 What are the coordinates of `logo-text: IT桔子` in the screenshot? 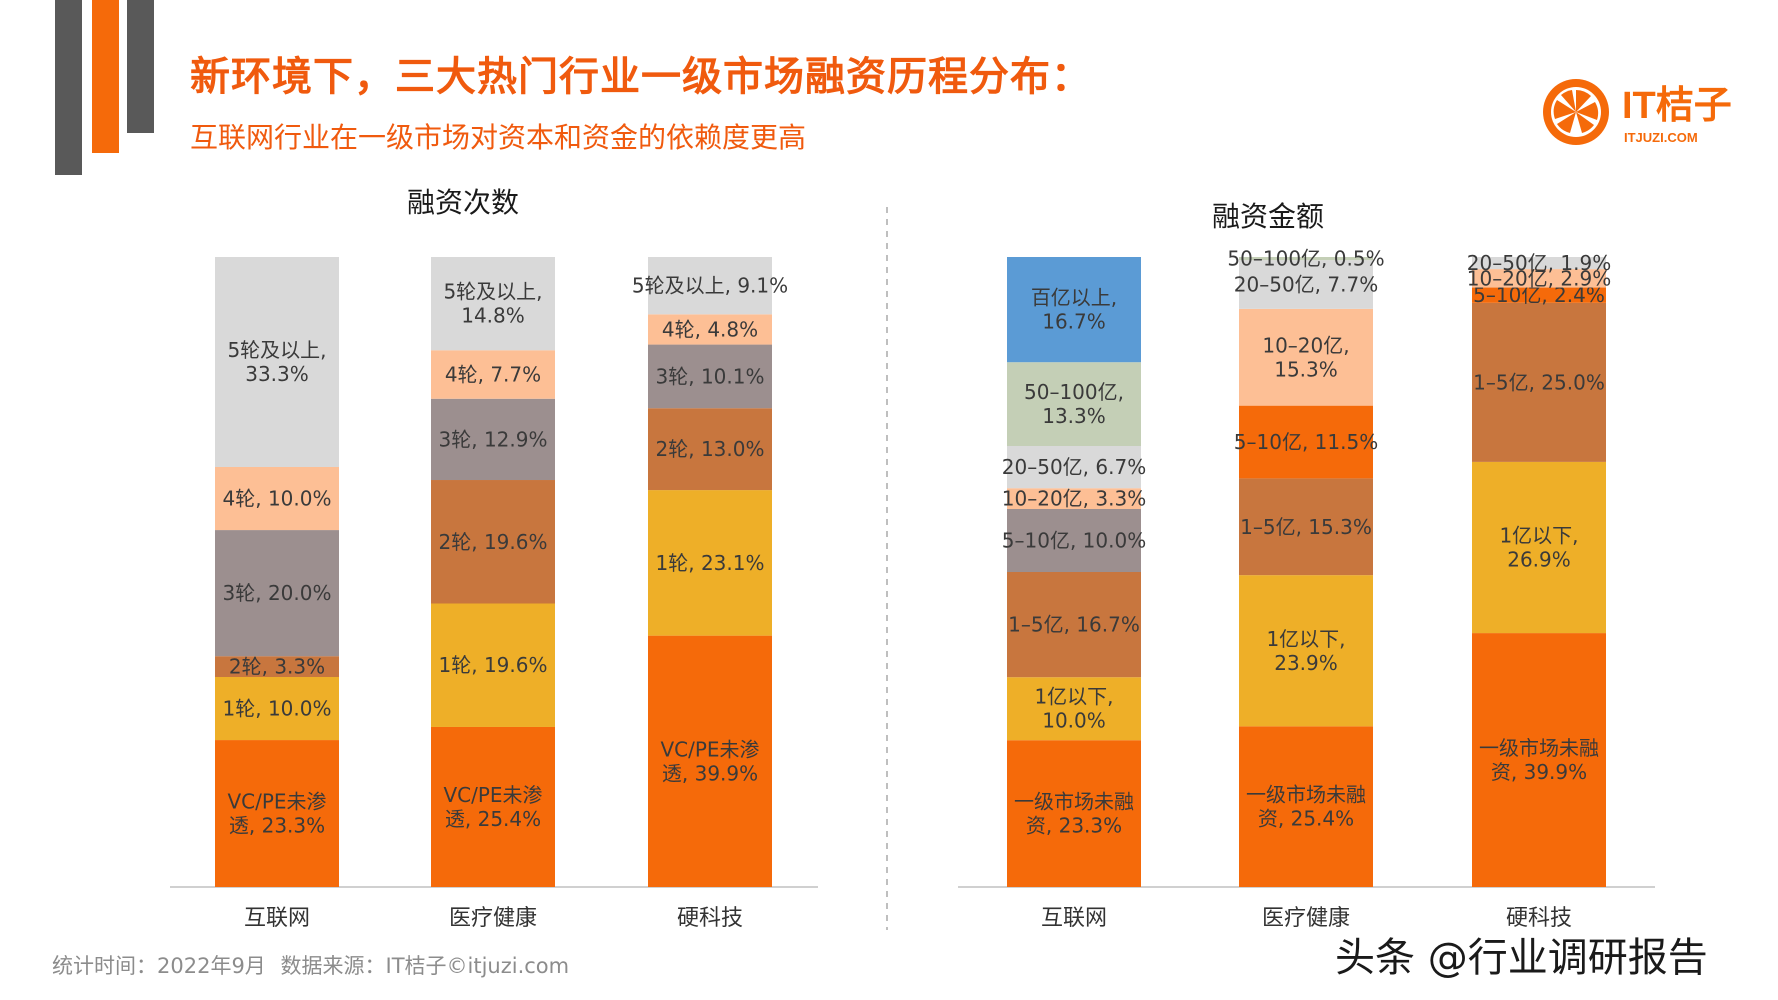 It's located at (1677, 106).